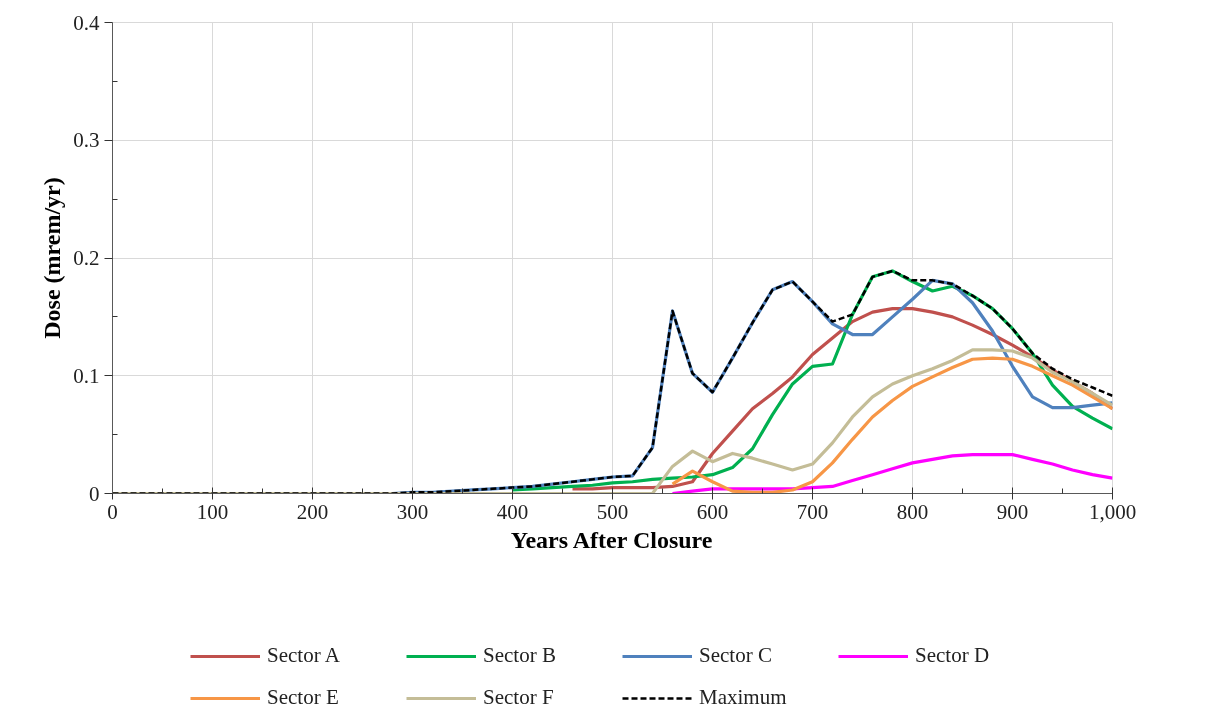 The width and height of the screenshot is (1225, 713). What do you see at coordinates (86, 375) in the screenshot?
I see `y-tick-label: 0.1` at bounding box center [86, 375].